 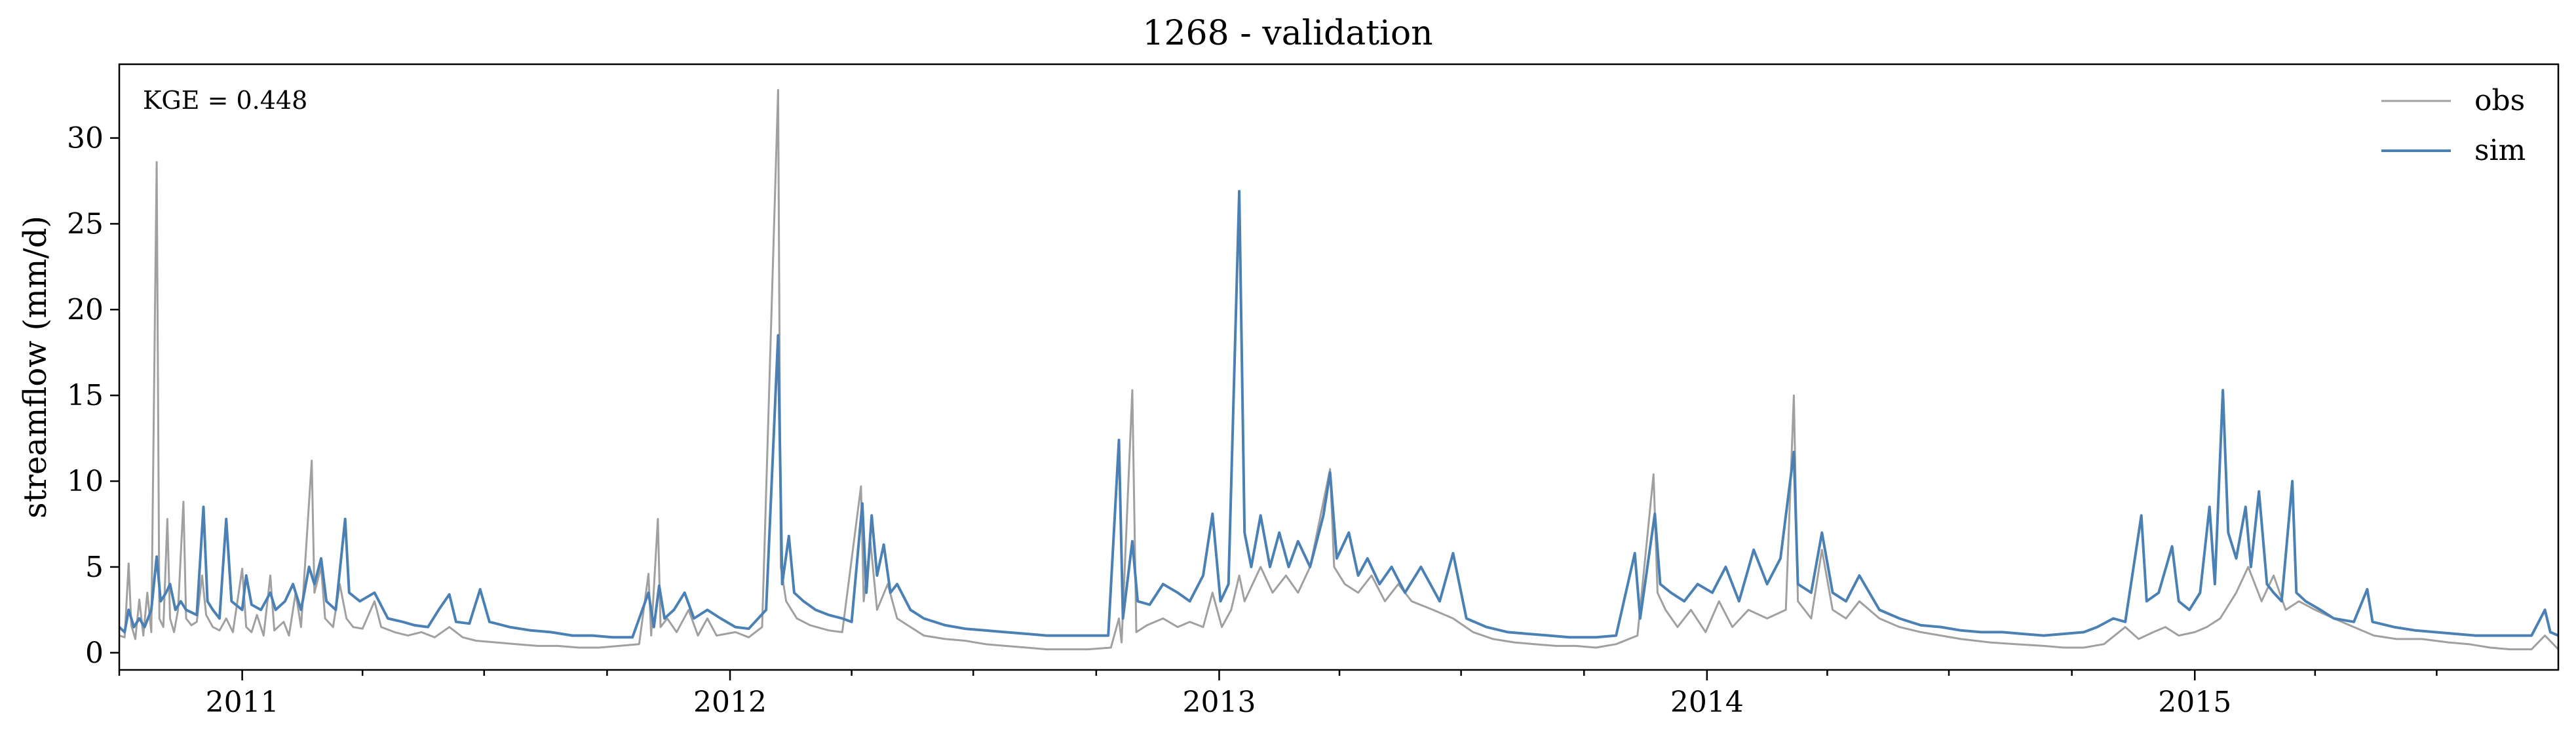 I want to click on y-axis: 0 5 10 15 20 25 30, so click(x=93, y=396).